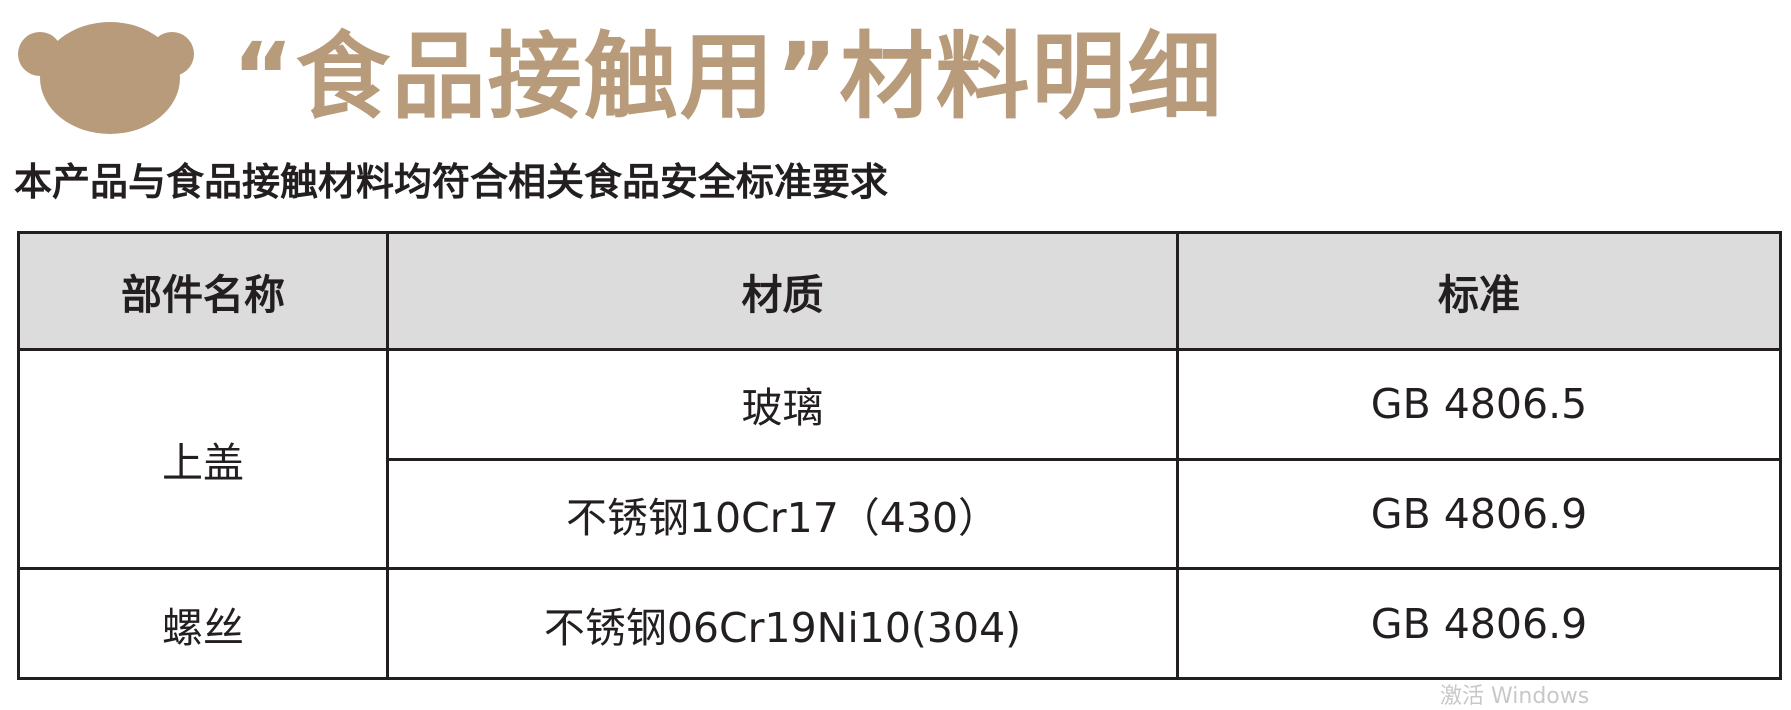 The height and width of the screenshot is (710, 1791). Describe the element at coordinates (1515, 696) in the screenshot. I see `windows-activation-watermark: 激活 Windows` at that location.